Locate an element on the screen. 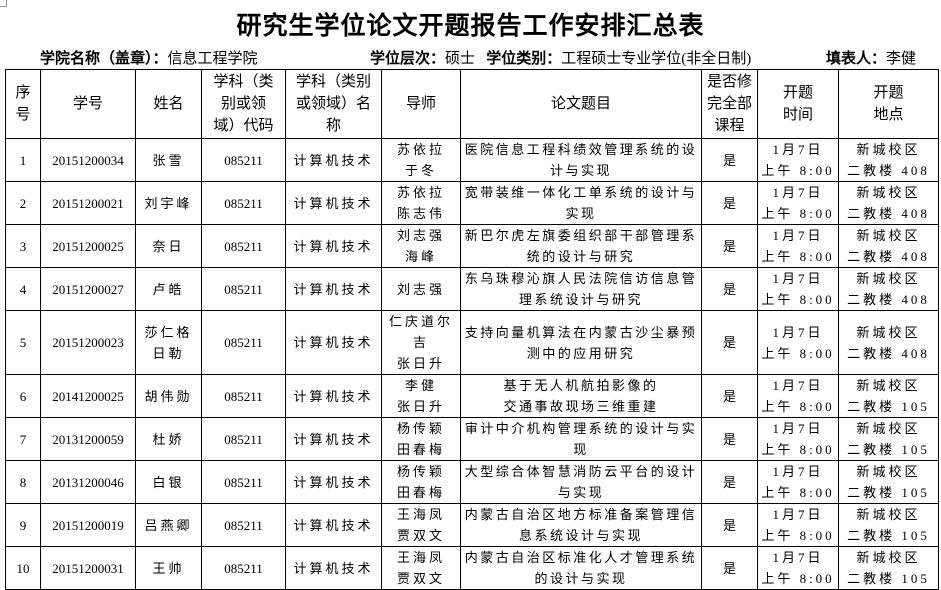 Image resolution: width=941 pixels, height=590 pixels. header-col-subject-code: 学科（类 别或领 域）代码 is located at coordinates (243, 104).